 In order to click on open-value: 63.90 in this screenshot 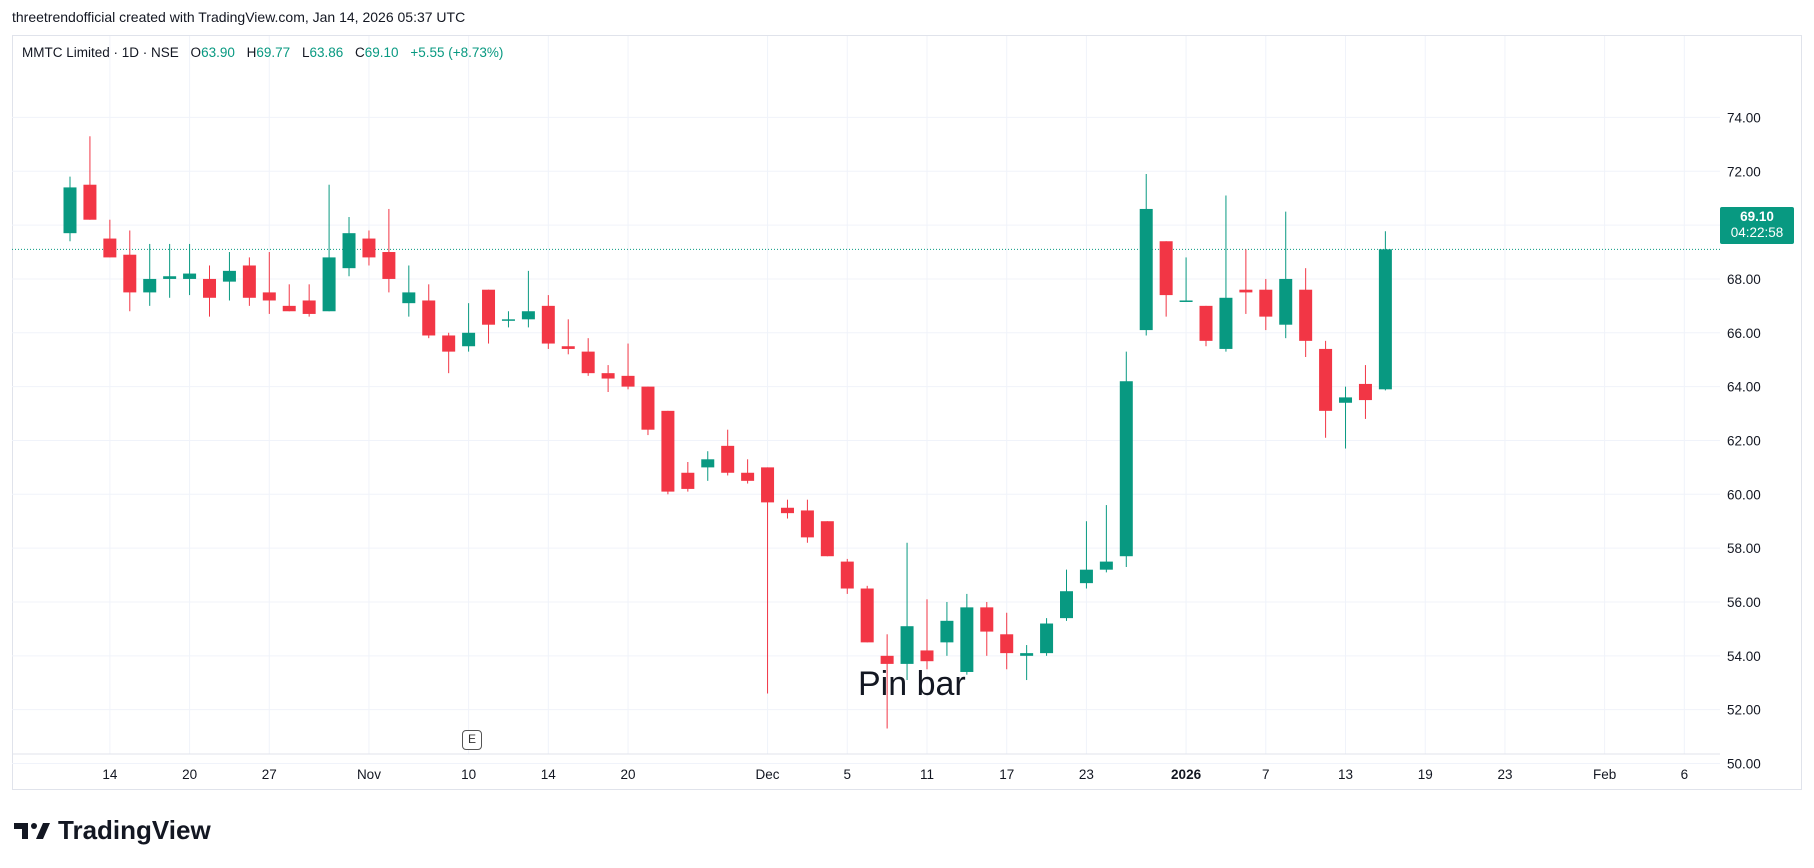, I will do `click(218, 52)`.